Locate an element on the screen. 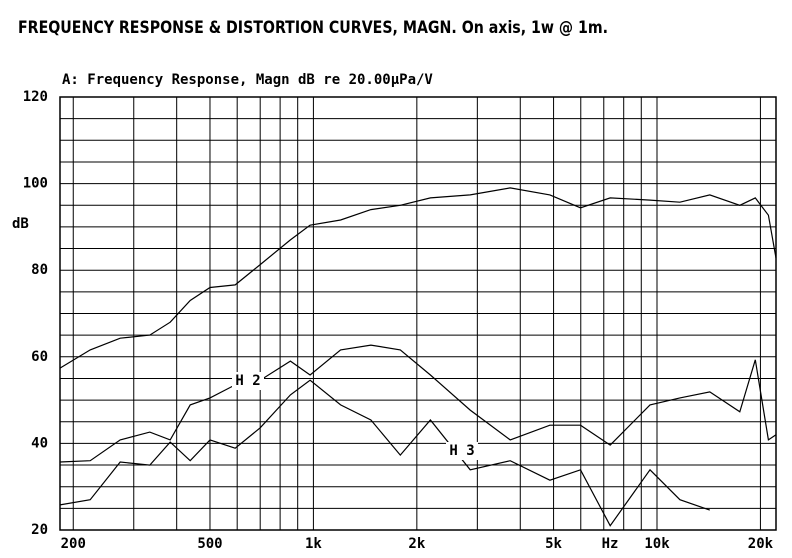 This screenshot has width=792, height=558. x-tick-label: 1k is located at coordinates (313, 544).